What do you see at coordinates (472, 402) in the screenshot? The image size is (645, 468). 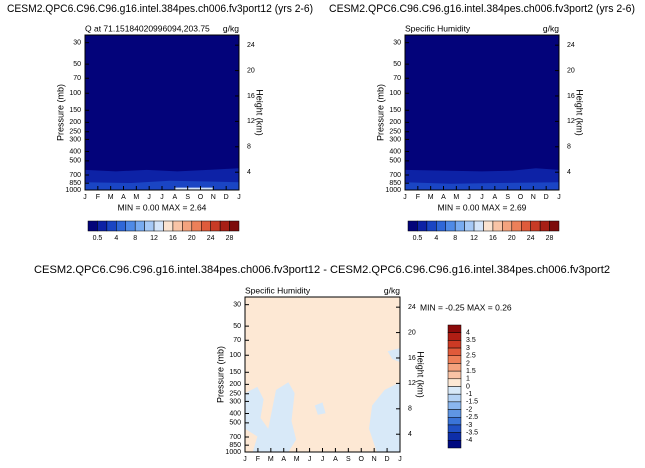 I see `colorbar-label: -1.5` at bounding box center [472, 402].